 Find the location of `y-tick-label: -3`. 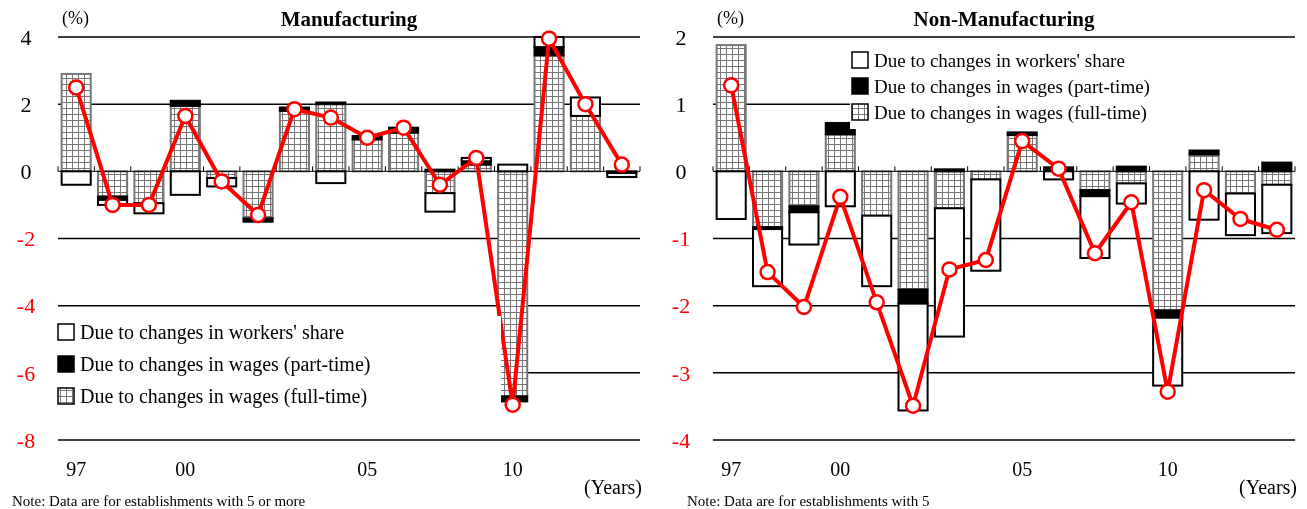

y-tick-label: -3 is located at coordinates (681, 373).